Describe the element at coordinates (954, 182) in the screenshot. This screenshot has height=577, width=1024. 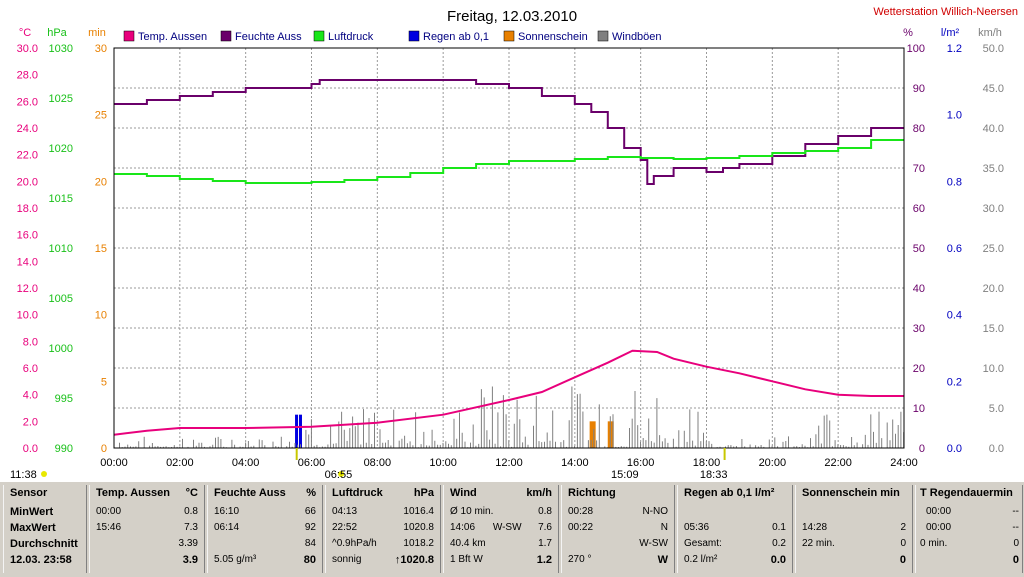
I see `tick-label-rain: 0.8` at that location.